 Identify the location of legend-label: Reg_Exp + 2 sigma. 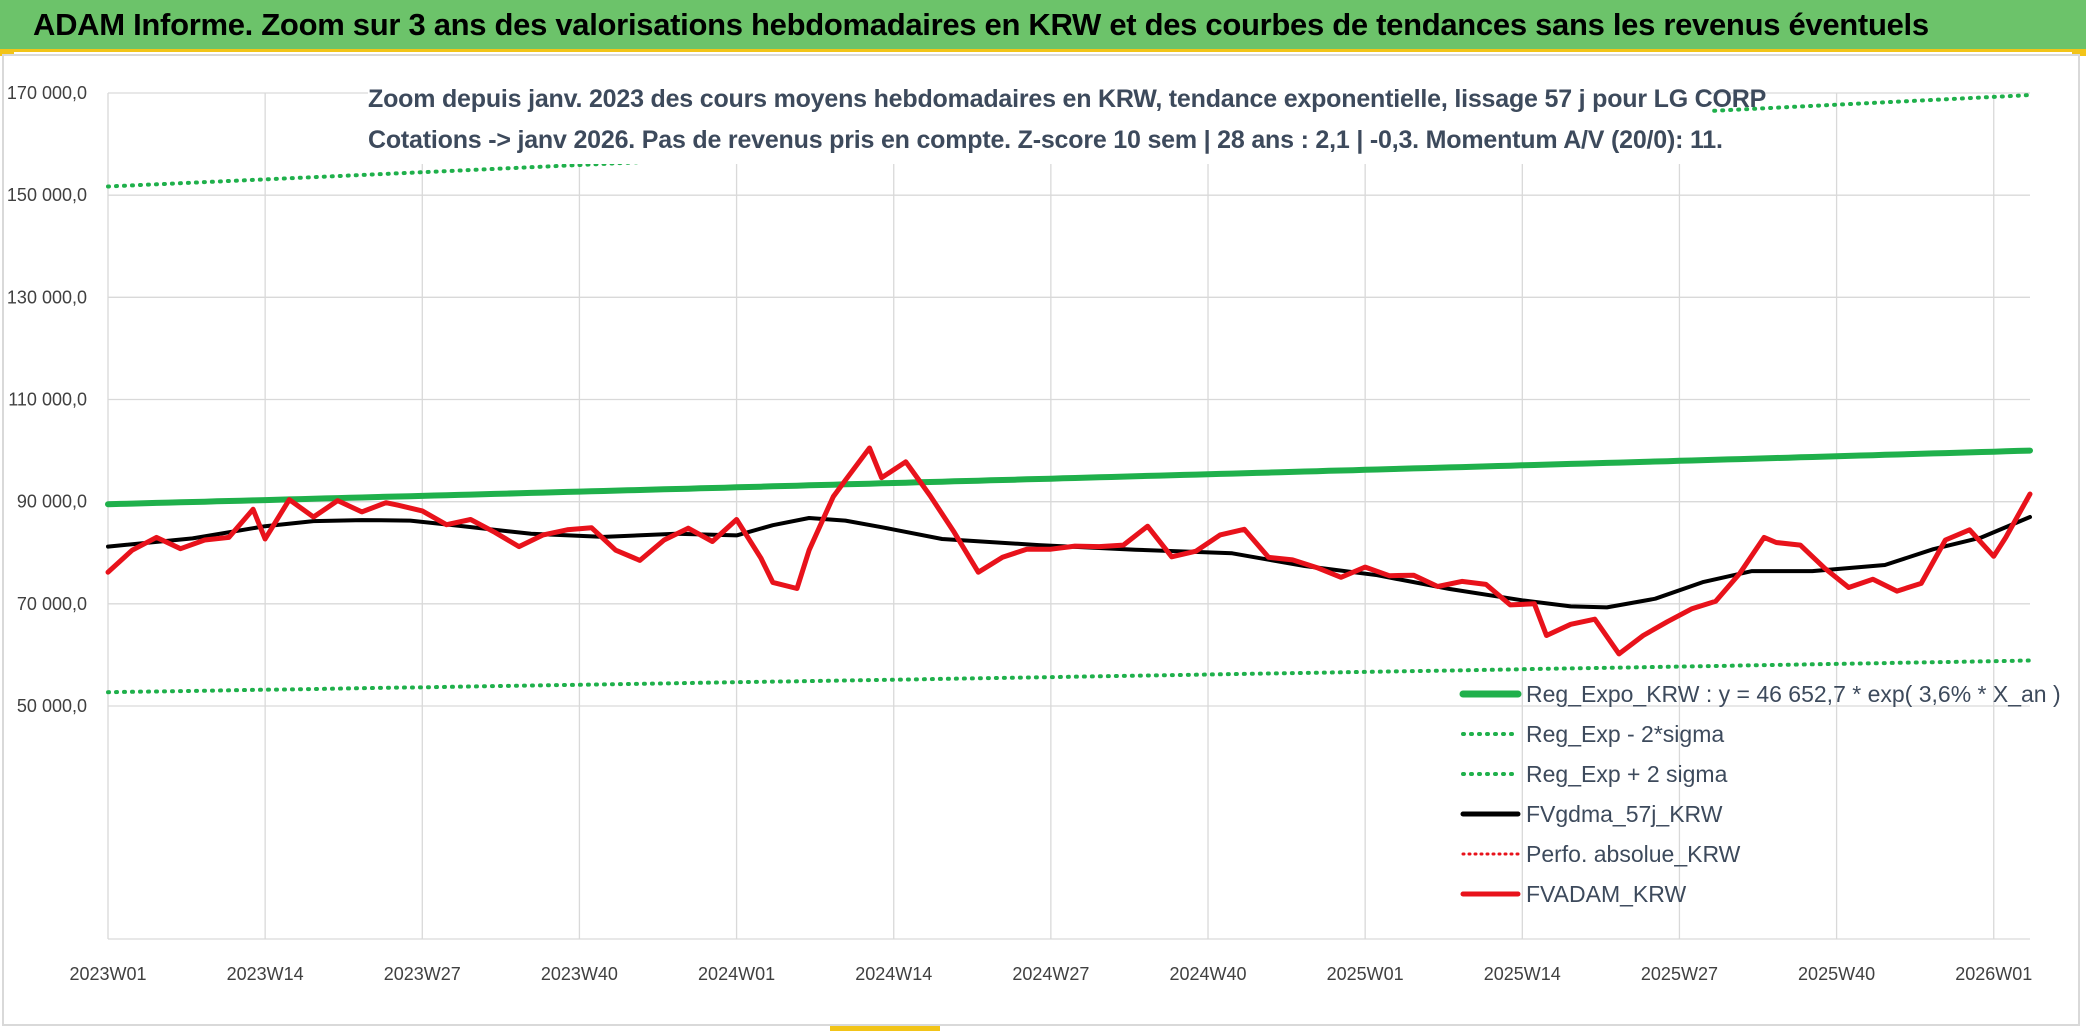
(1627, 774).